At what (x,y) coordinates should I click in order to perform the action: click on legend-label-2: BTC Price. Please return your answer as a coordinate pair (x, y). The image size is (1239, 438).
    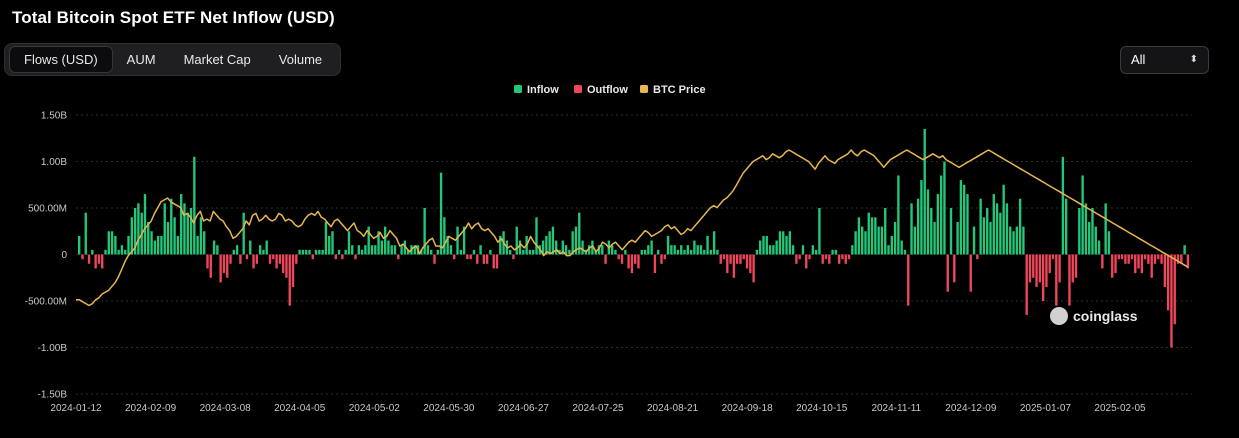
    Looking at the image, I should click on (679, 90).